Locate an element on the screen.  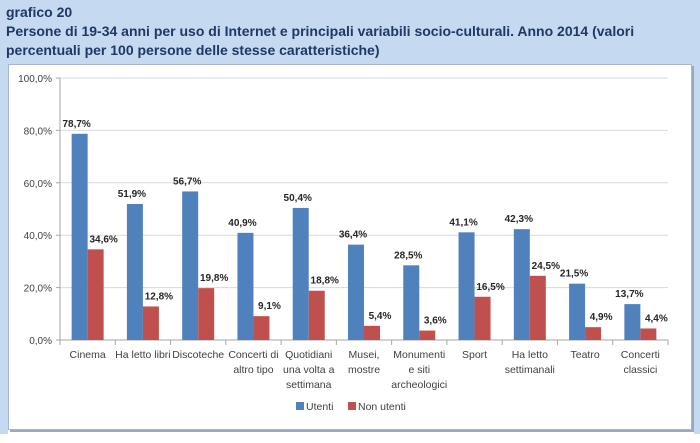
x-category-label: mostre is located at coordinates (364, 370).